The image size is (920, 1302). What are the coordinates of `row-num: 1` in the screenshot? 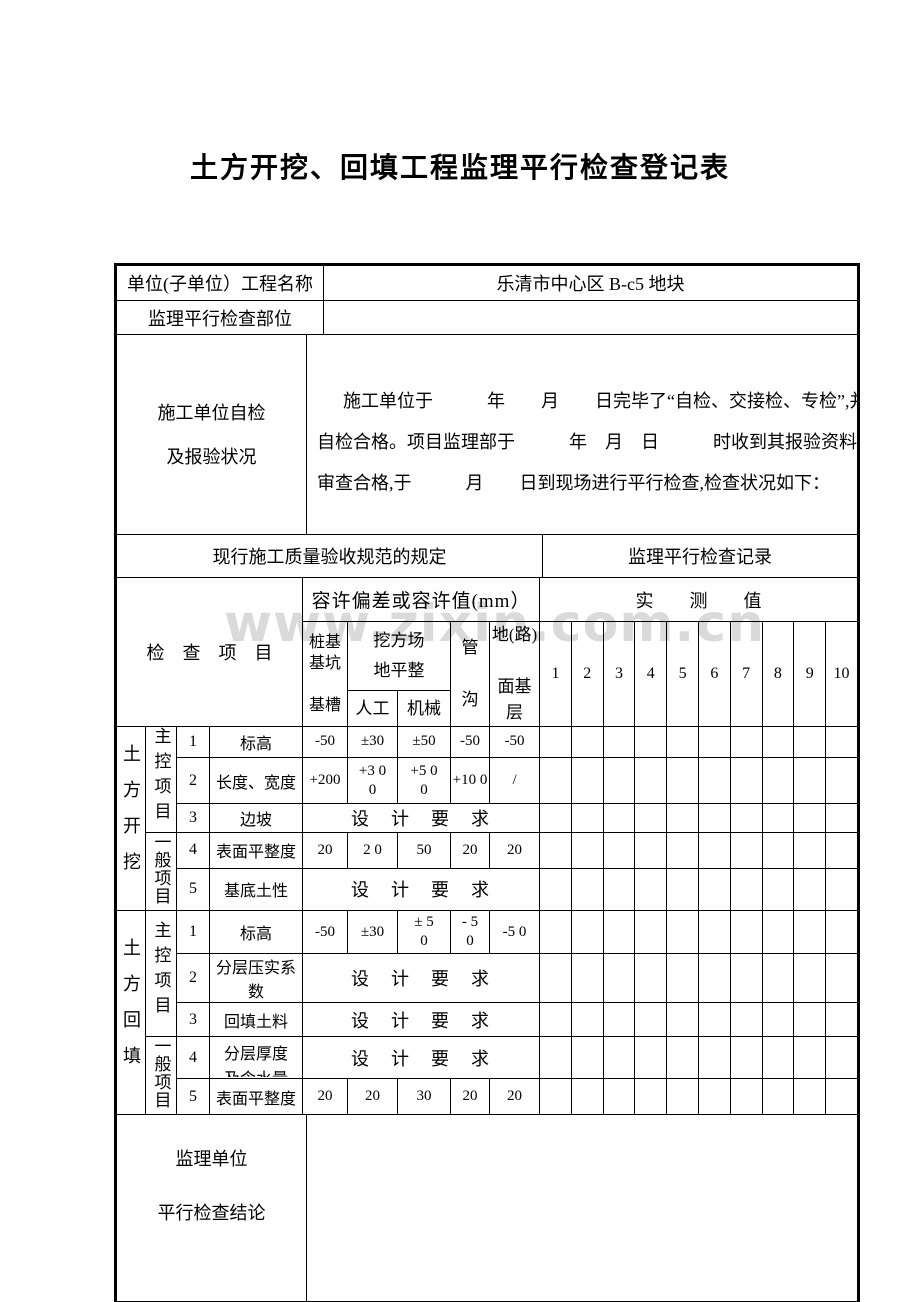 It's located at (193, 932).